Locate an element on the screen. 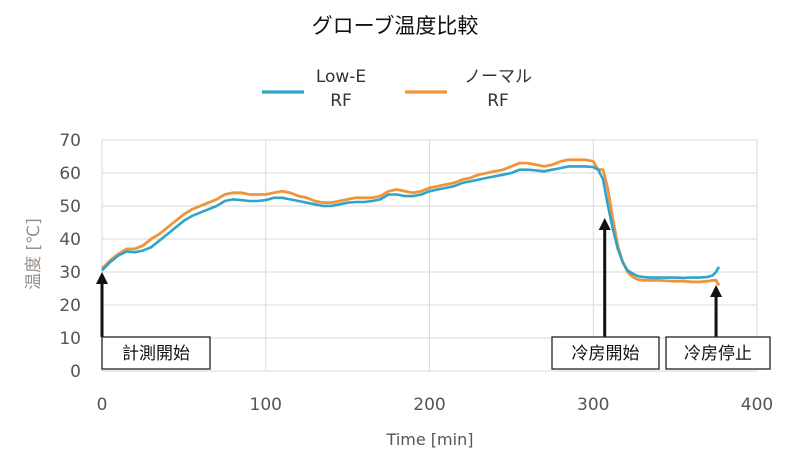 The image size is (800, 459). x-axis-ticks: 0 100 200 300 400 is located at coordinates (435, 405).